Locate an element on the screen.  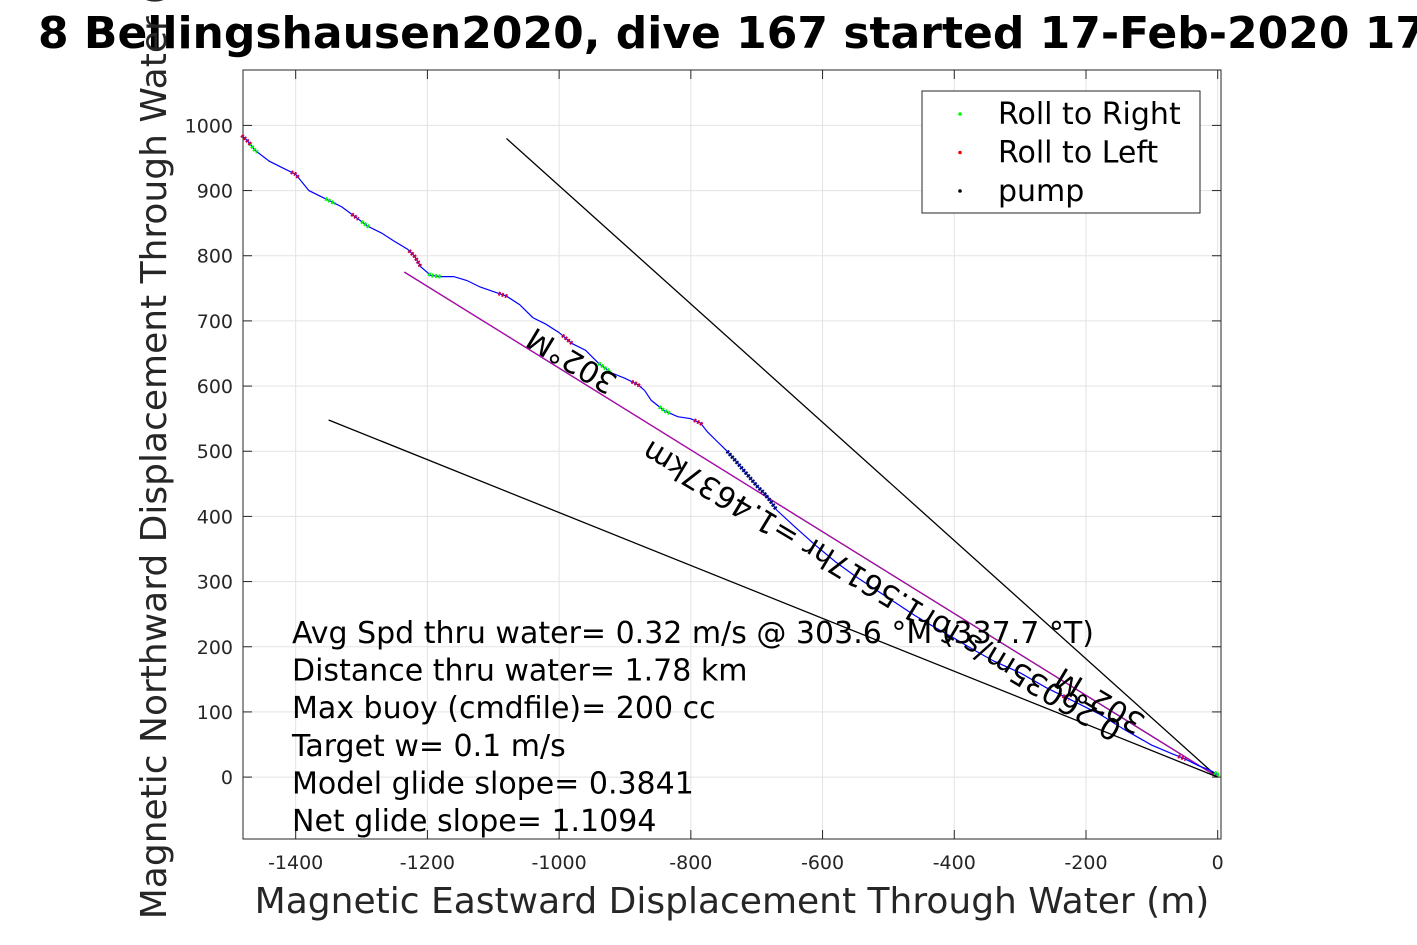
y-tick-label: 200 is located at coordinates (215, 648).